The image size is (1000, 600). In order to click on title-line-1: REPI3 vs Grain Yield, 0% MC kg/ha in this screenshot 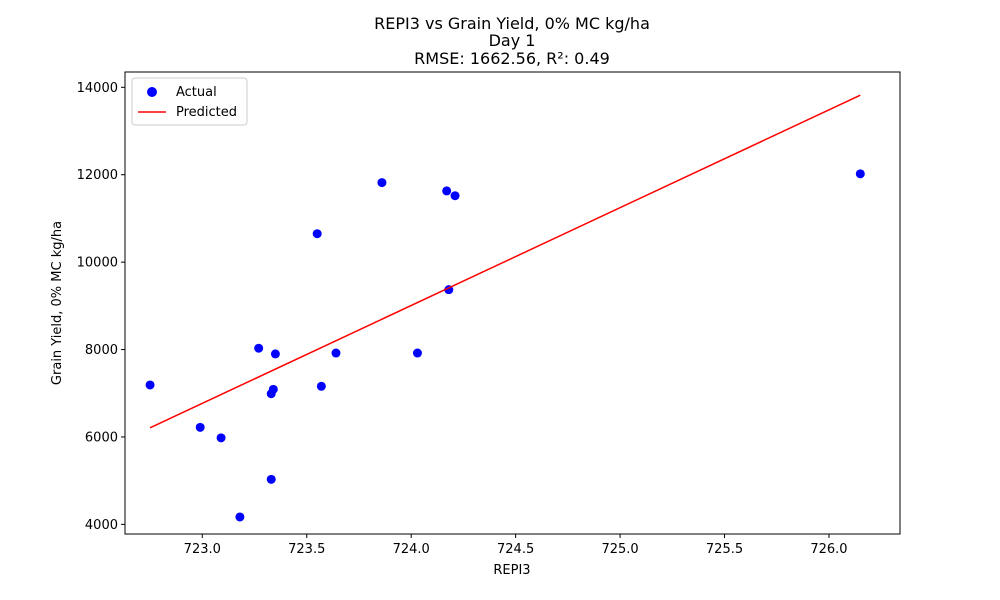, I will do `click(512, 23)`.